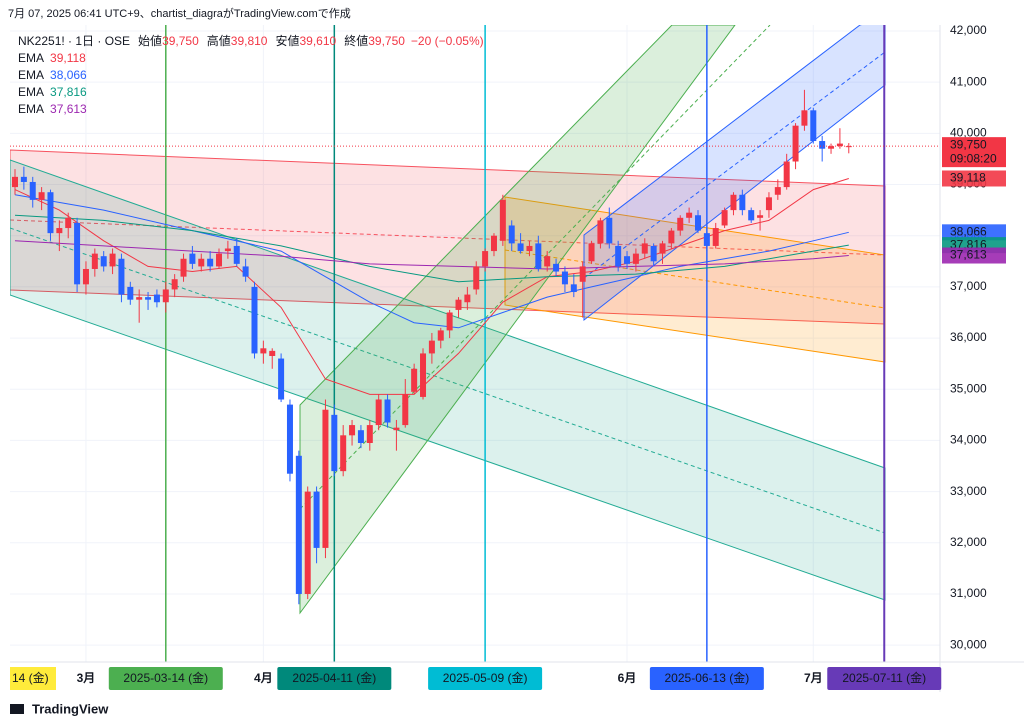 The height and width of the screenshot is (728, 1024). I want to click on date-marker-label: 2025-05-09 (金), so click(485, 677).